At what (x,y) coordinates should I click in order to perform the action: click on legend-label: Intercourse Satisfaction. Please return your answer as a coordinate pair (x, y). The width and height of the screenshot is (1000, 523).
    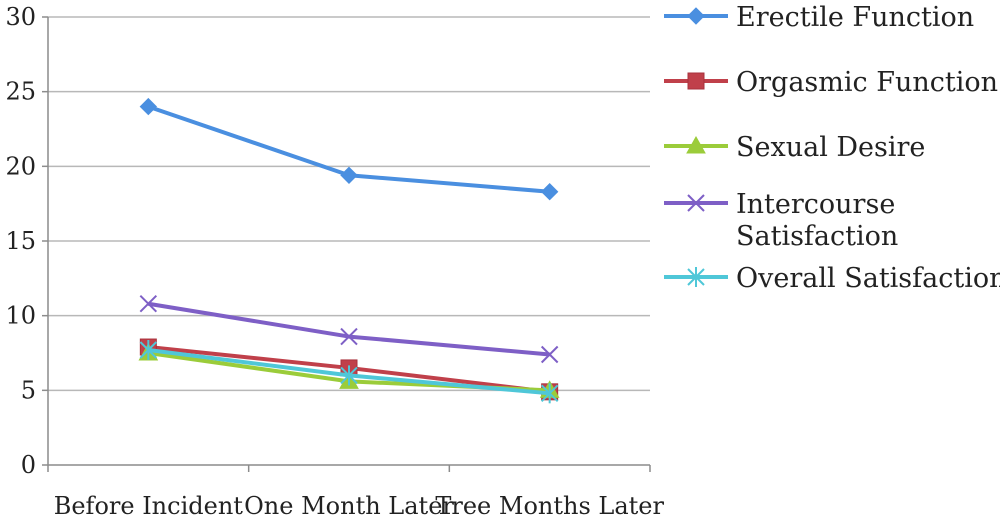
    Looking at the image, I should click on (817, 220).